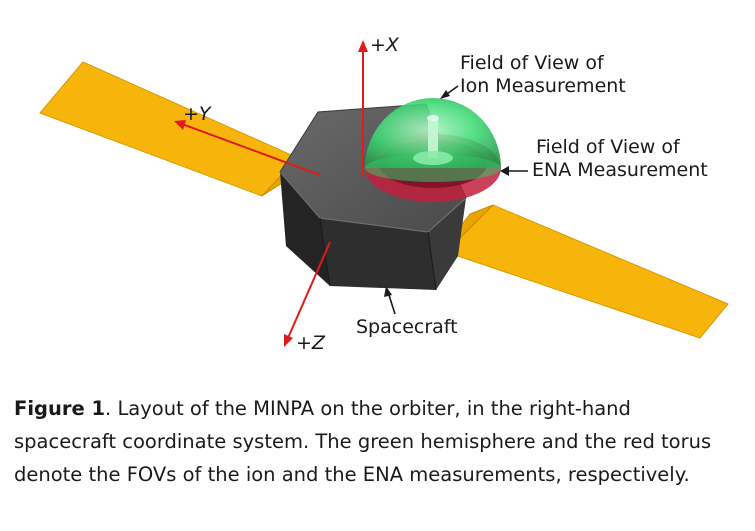 This screenshot has height=531, width=755. Describe the element at coordinates (449, 92) in the screenshot. I see `ion-callout-arrow` at that location.